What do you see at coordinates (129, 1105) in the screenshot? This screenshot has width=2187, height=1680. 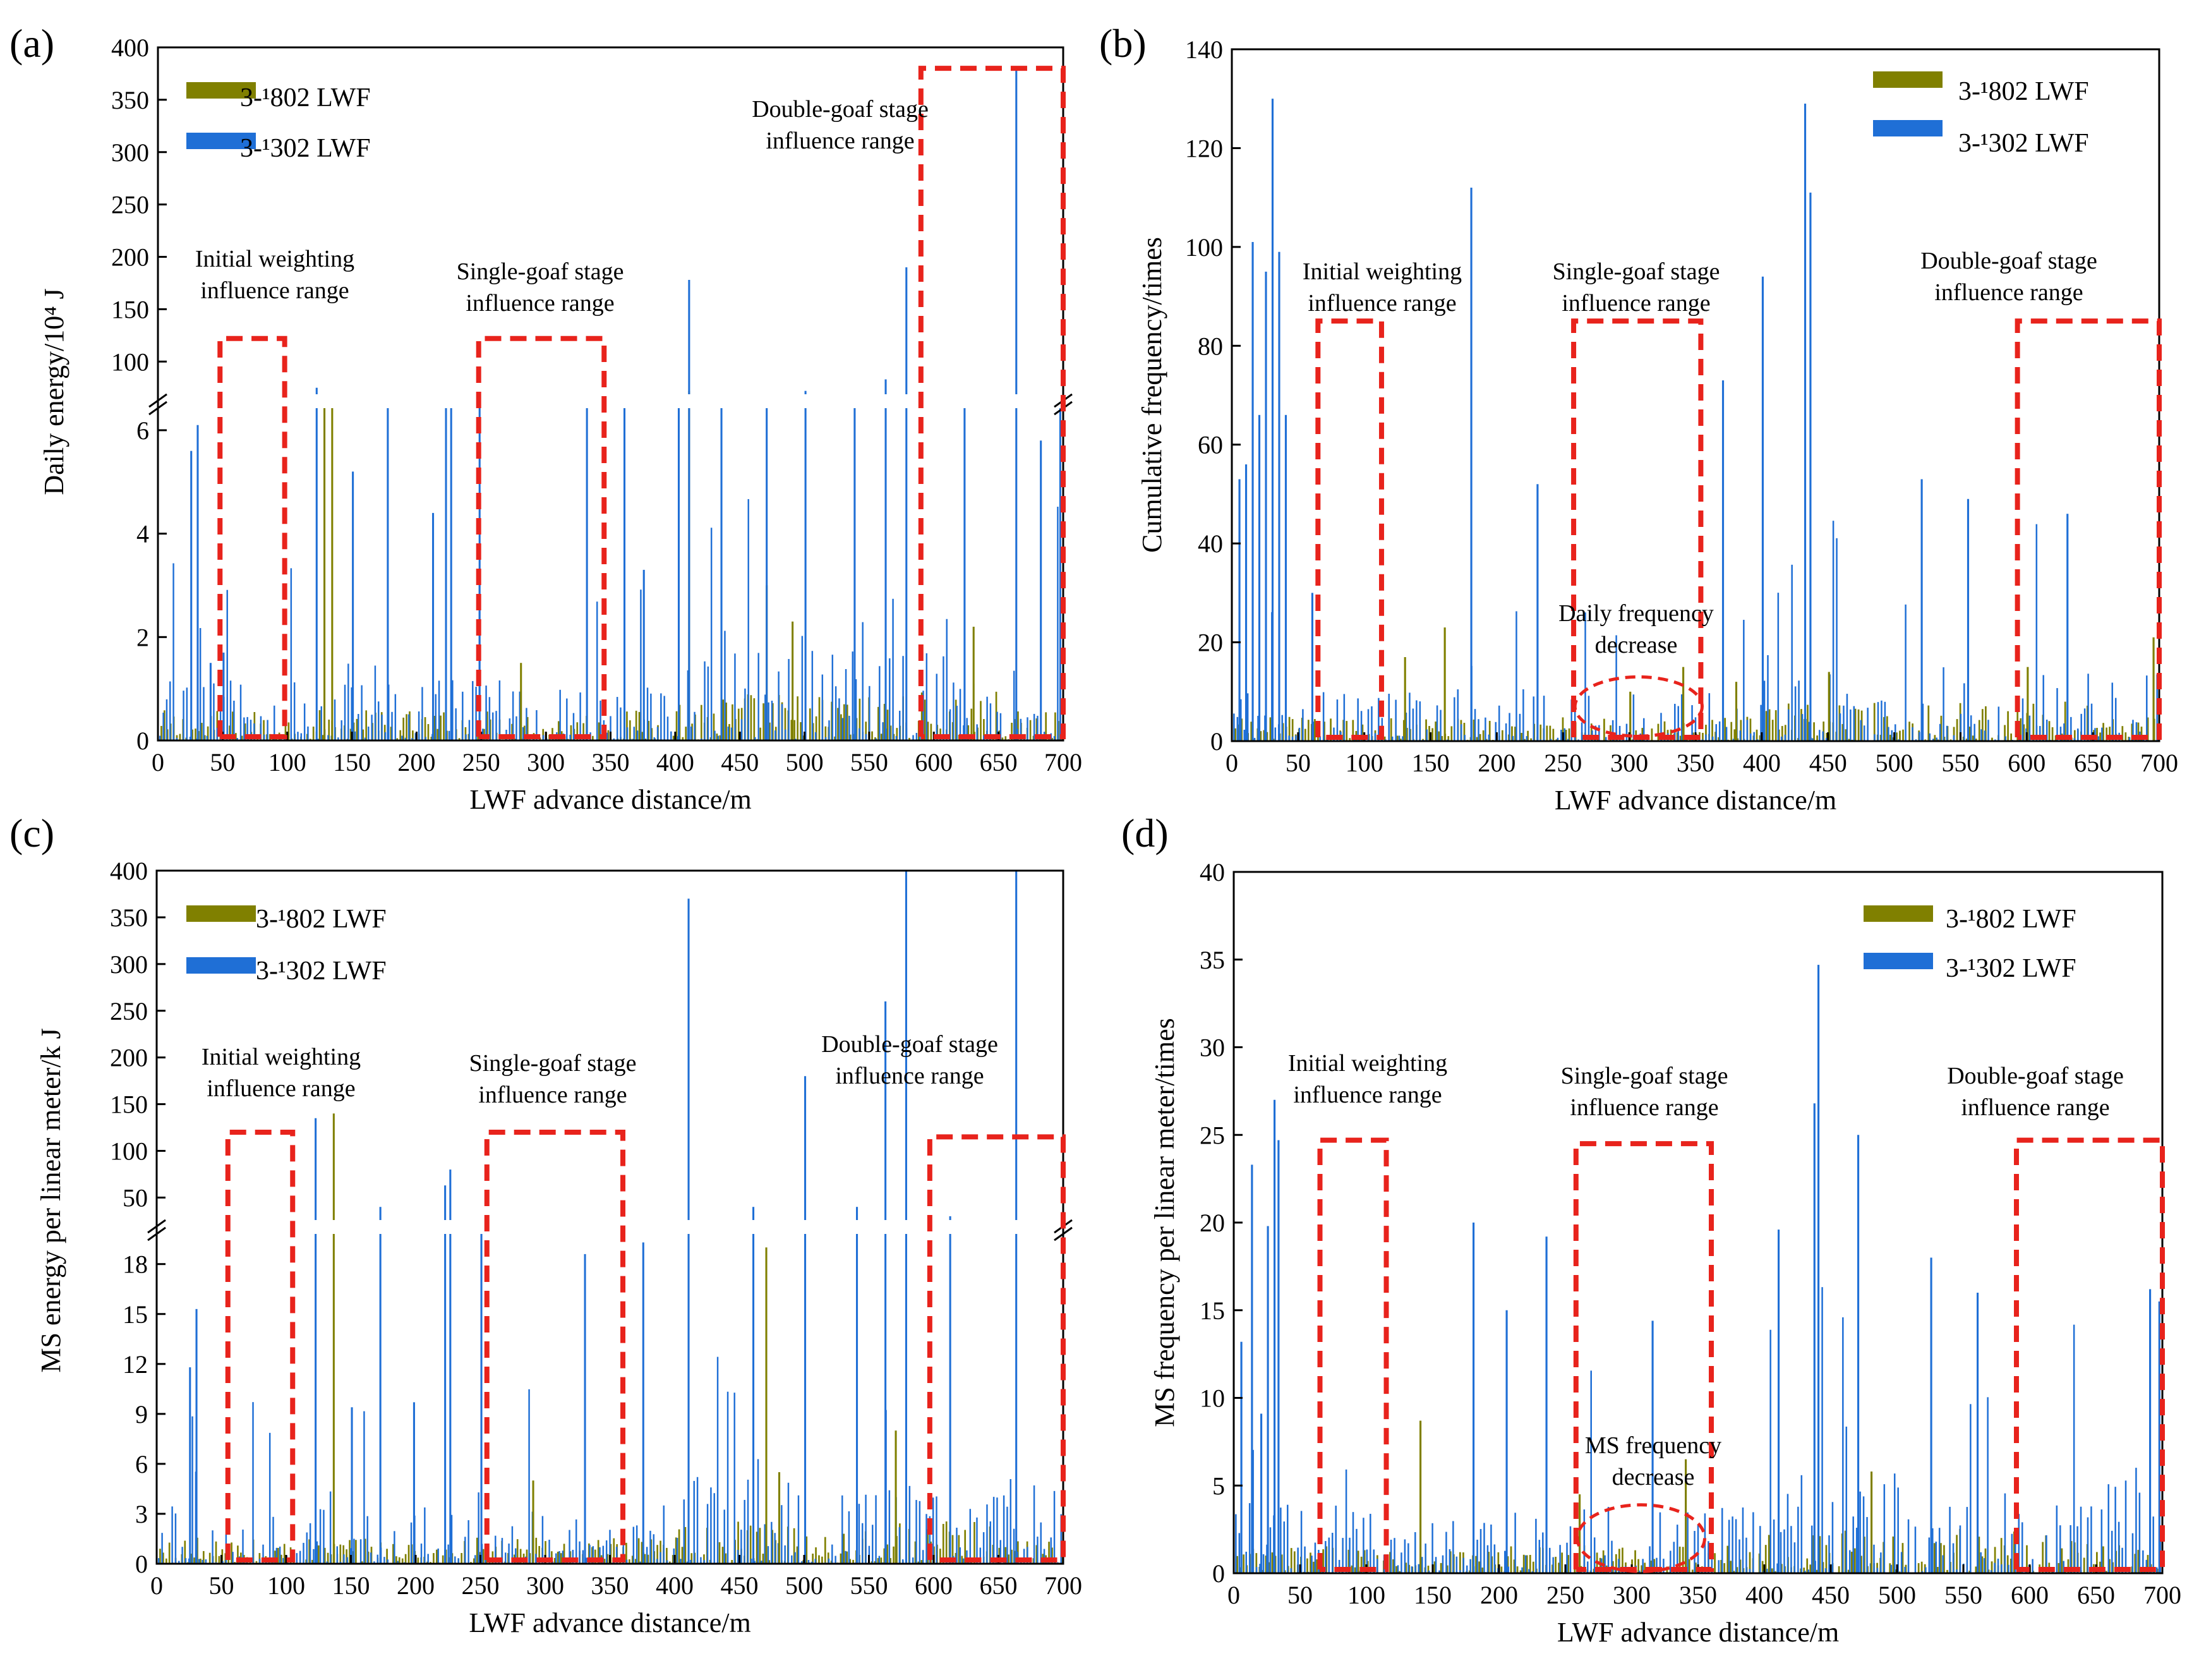 I see `y-tick-label: 150` at bounding box center [129, 1105].